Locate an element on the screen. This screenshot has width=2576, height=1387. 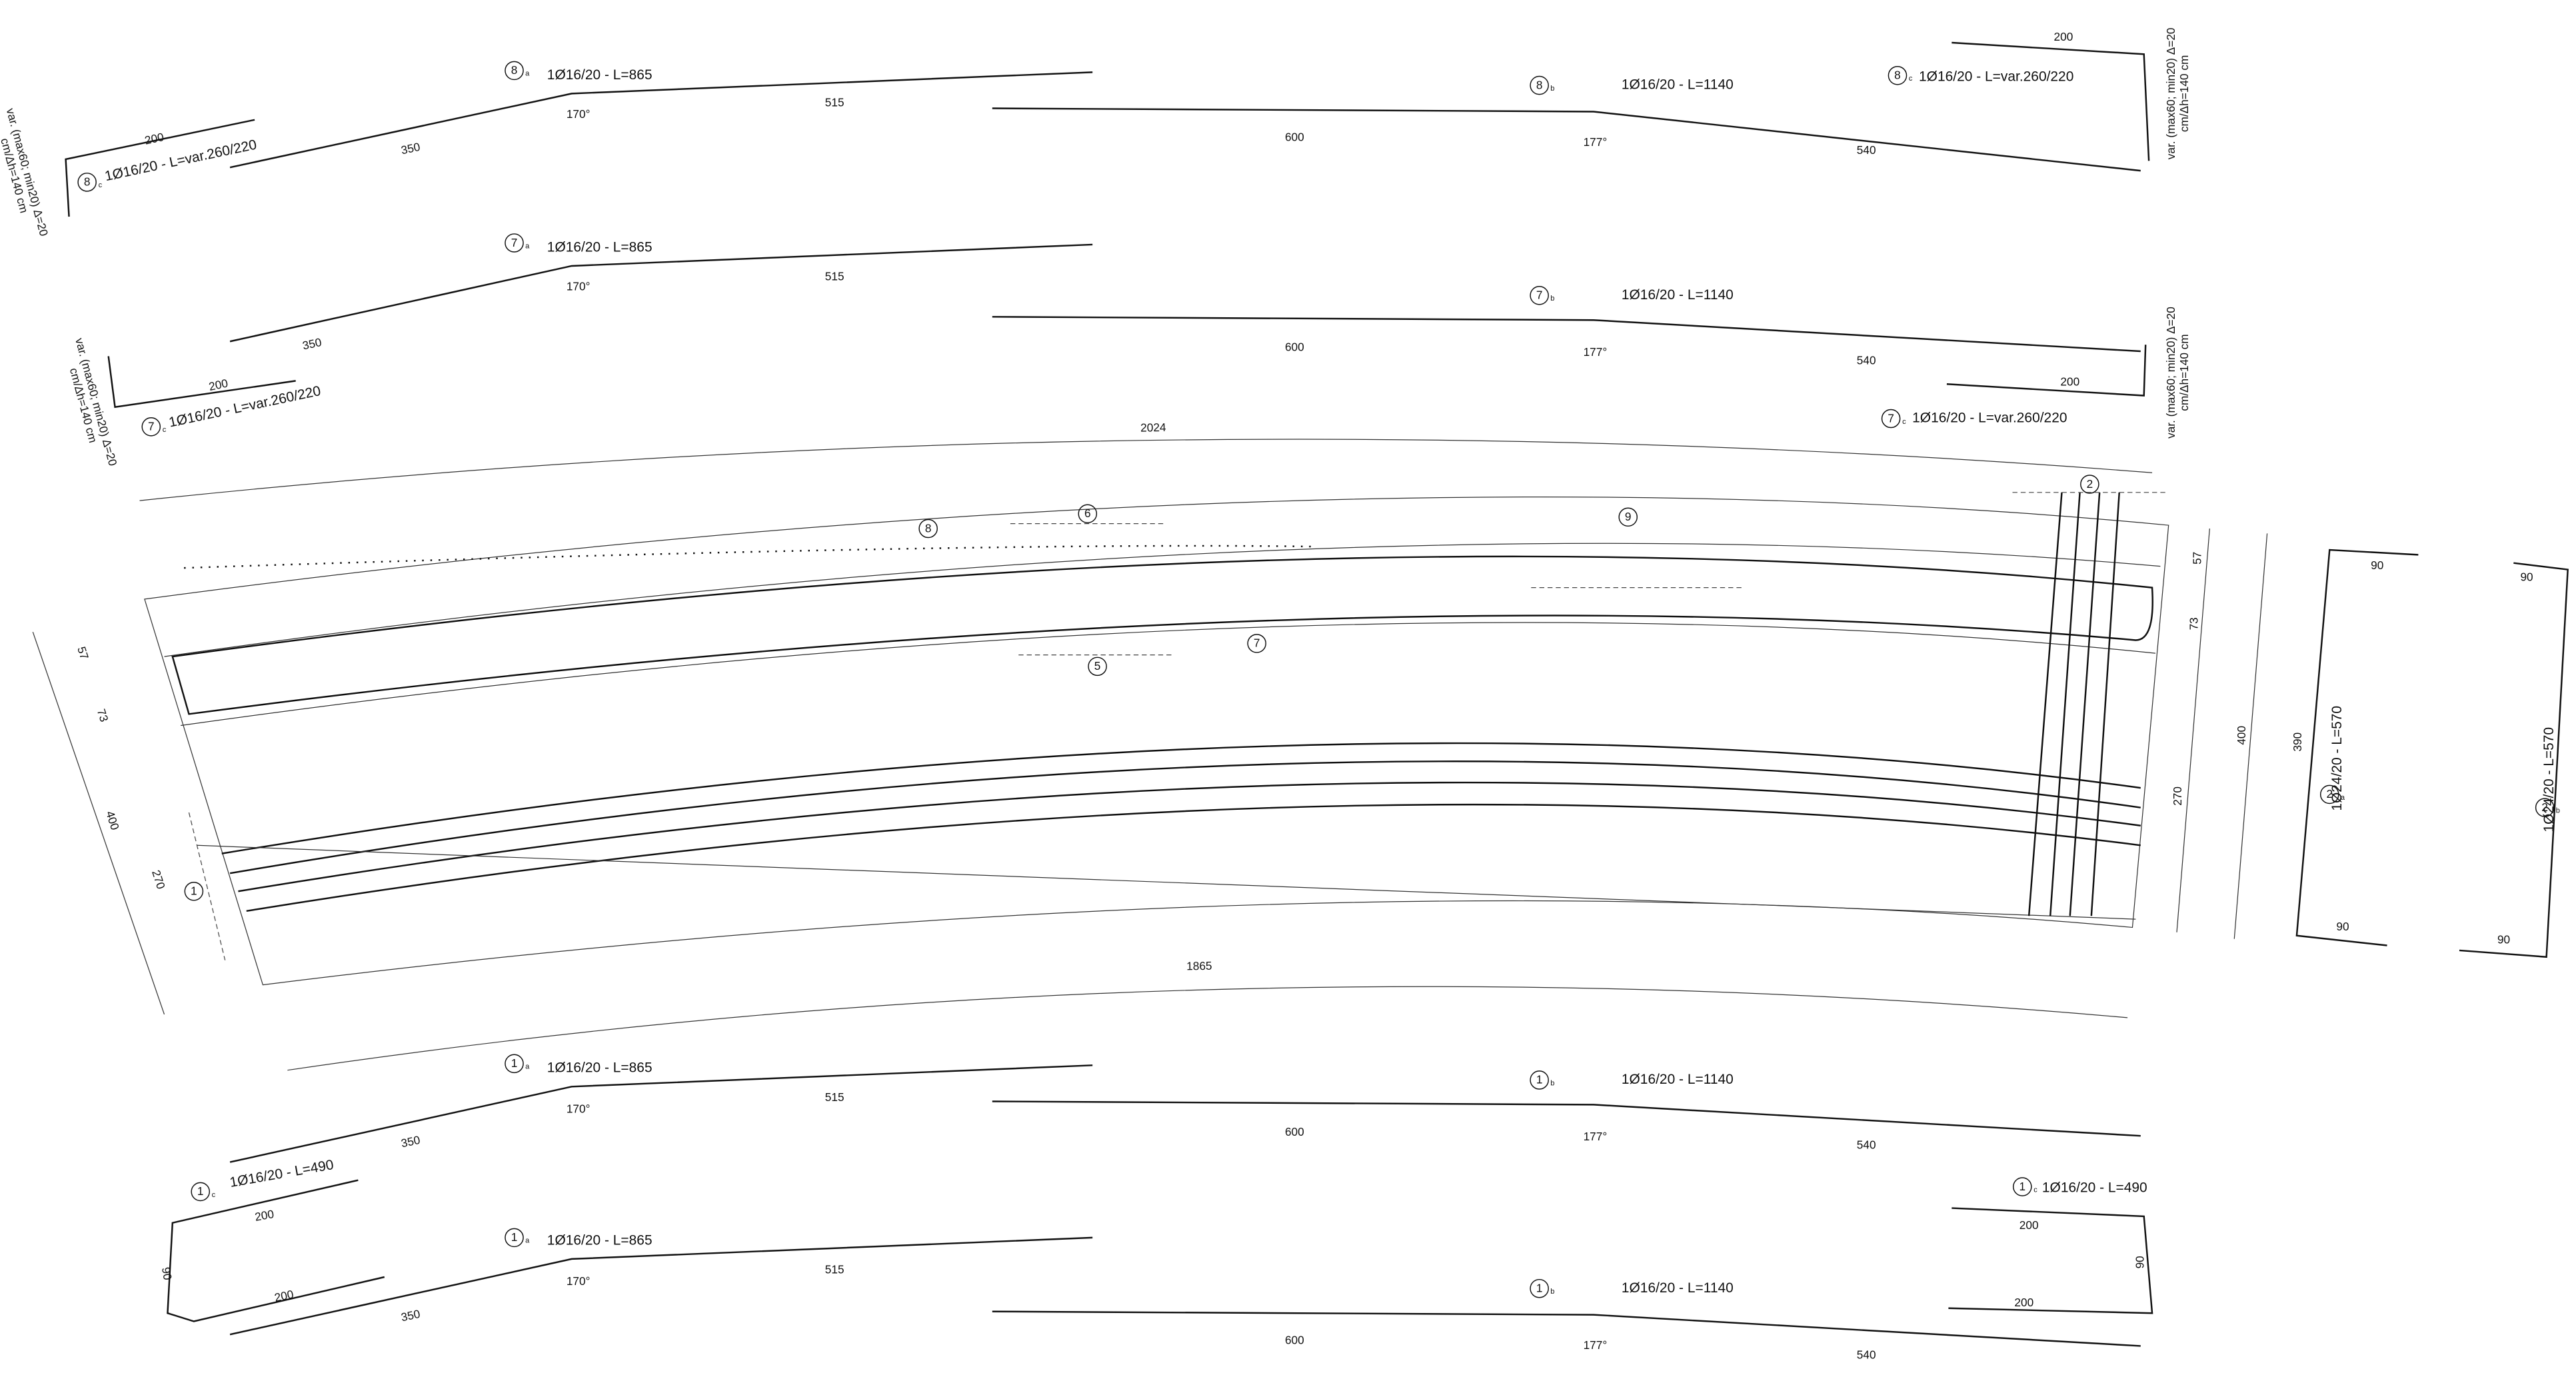
dimension: 73 is located at coordinates (2194, 623).